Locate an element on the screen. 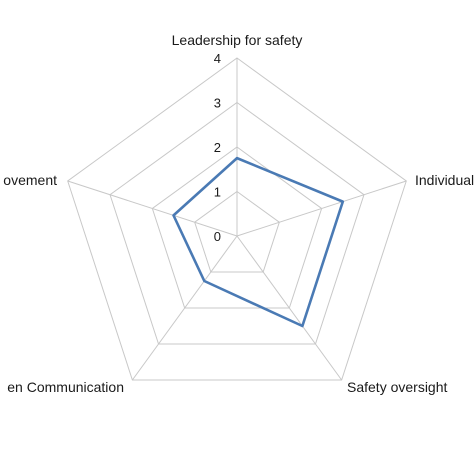 Image resolution: width=474 pixels, height=474 pixels. tick-label-4: 4 is located at coordinates (217, 58).